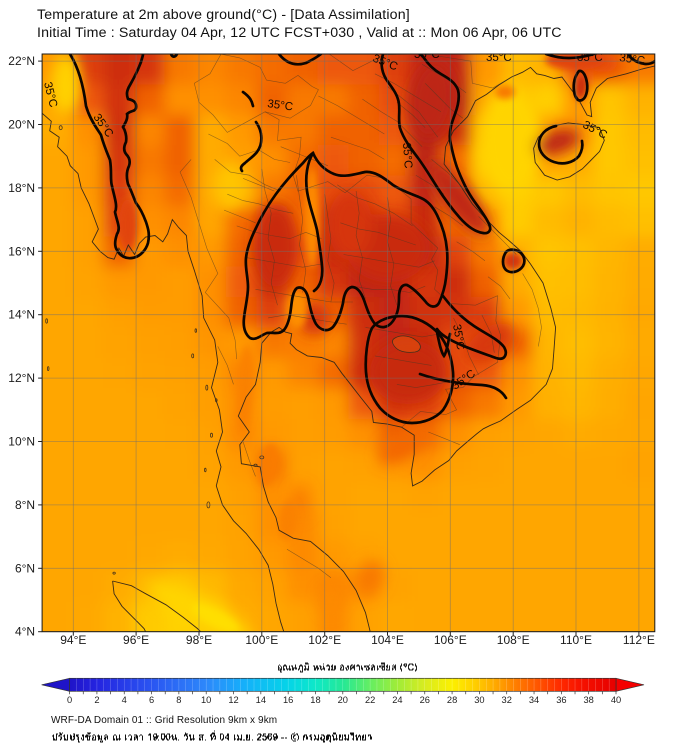  I want to click on svg-text: 102°E, so click(324, 640).